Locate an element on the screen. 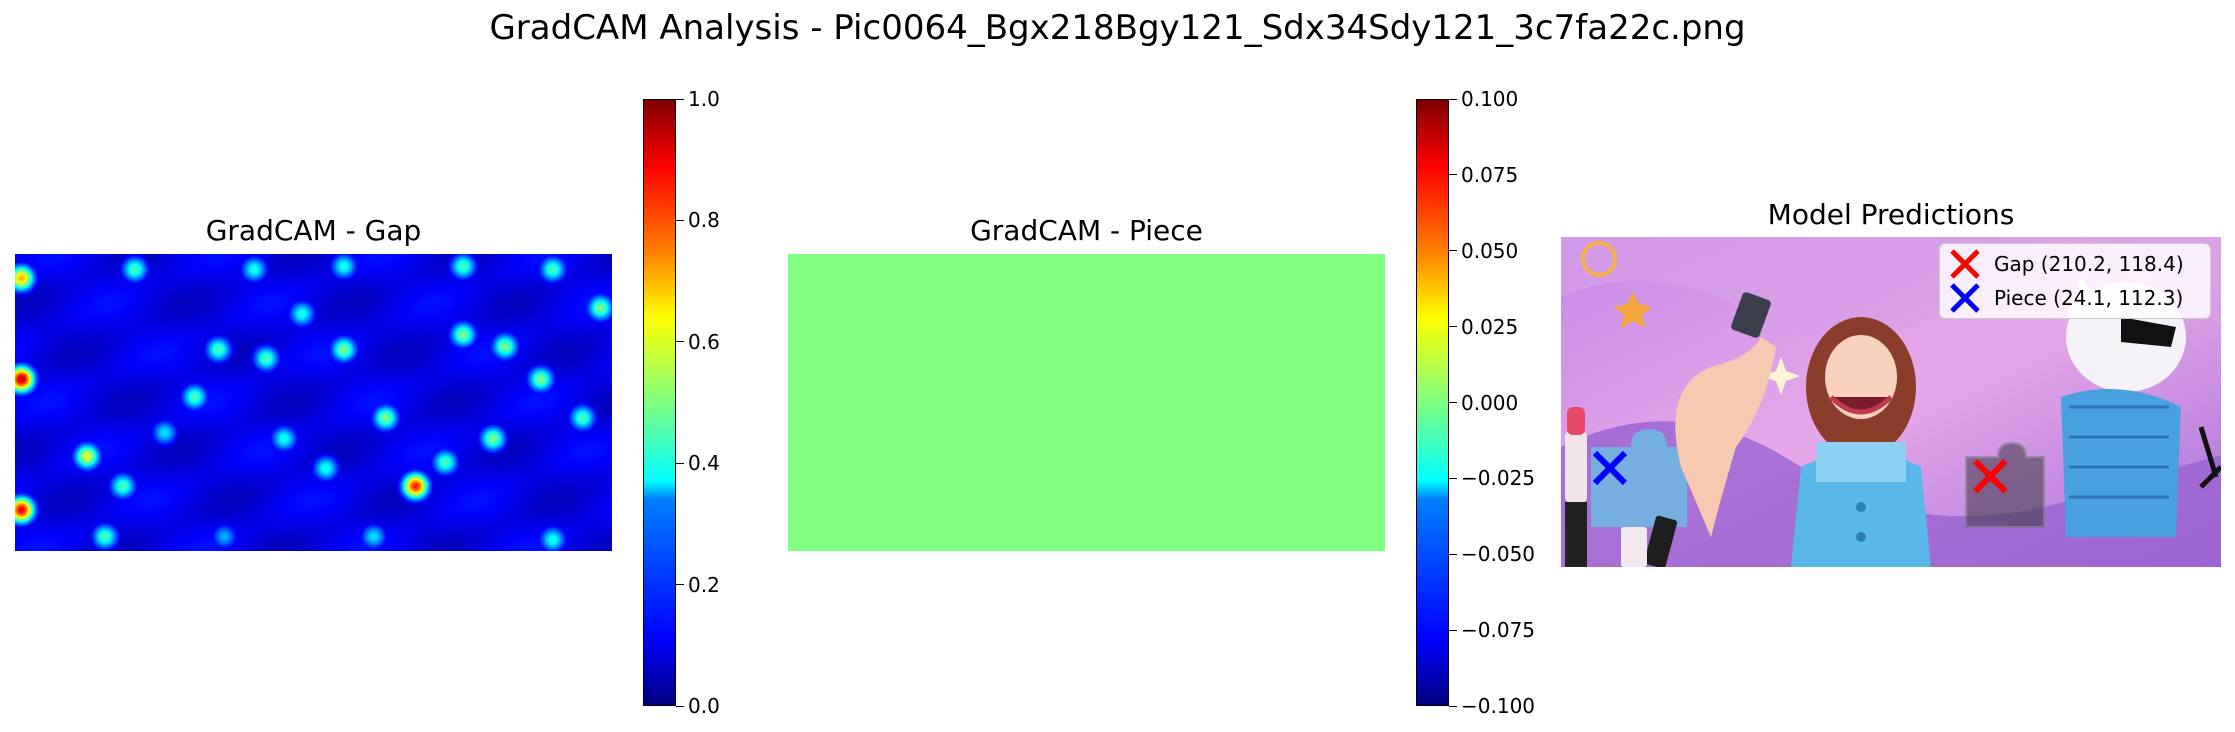  colorbar-tick-label: 0.6 is located at coordinates (704, 341).